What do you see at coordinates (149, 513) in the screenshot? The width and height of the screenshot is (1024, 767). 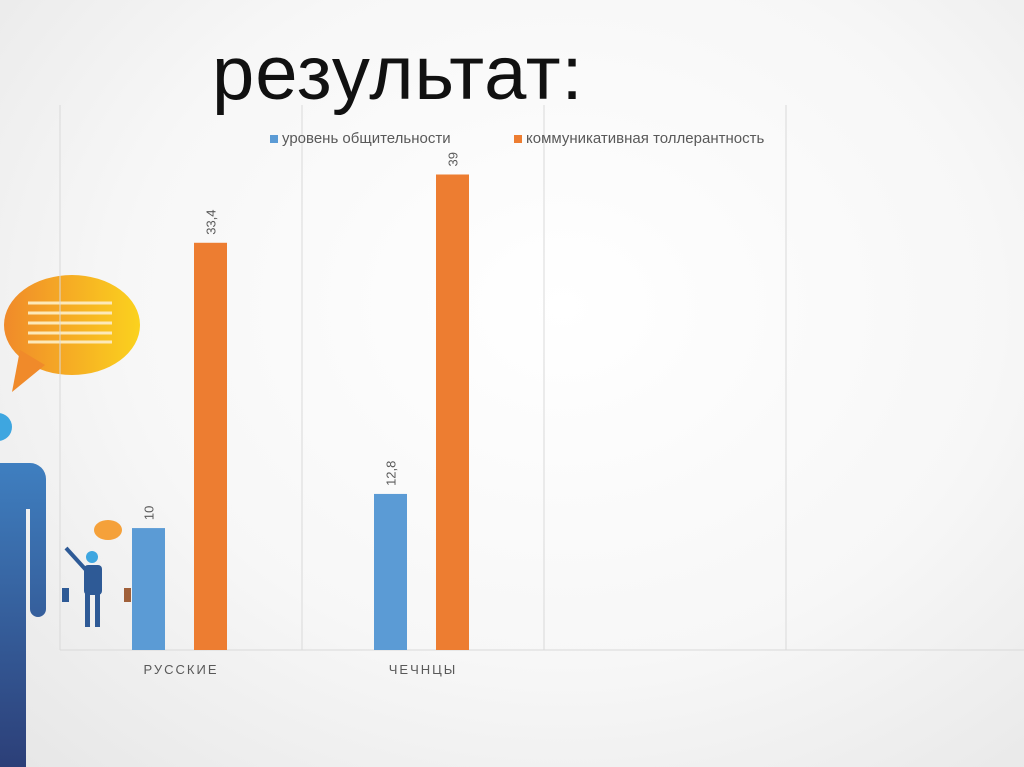 I see `data-label: 10` at bounding box center [149, 513].